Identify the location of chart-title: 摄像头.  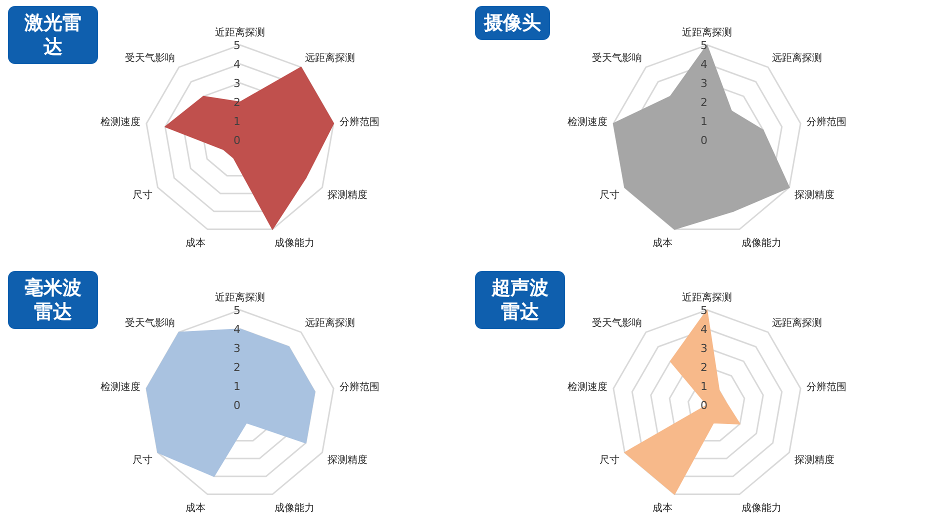
(512, 23).